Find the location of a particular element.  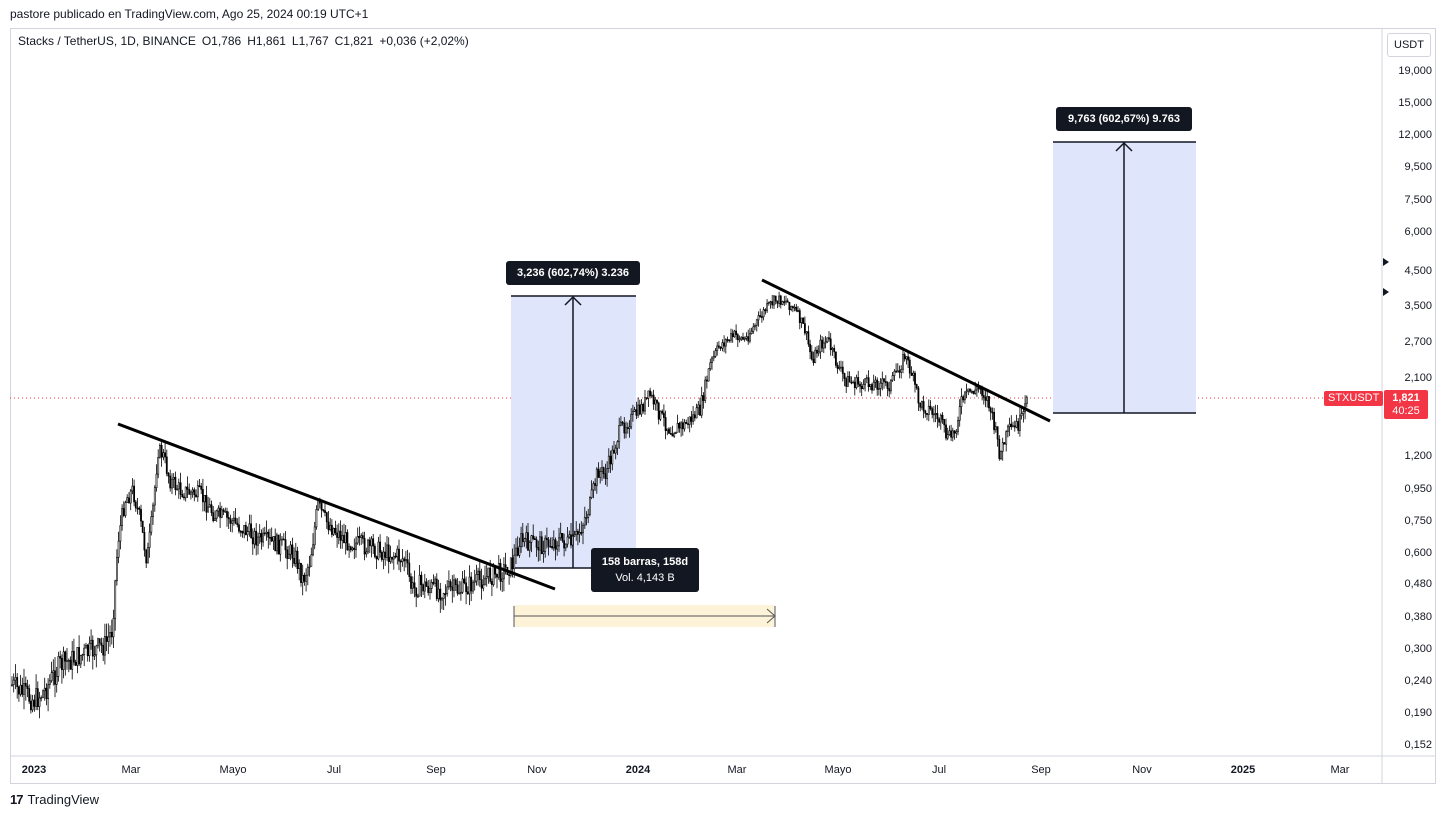

measure-label-2: 9,763 (602,67%) 9.763 is located at coordinates (1124, 119).